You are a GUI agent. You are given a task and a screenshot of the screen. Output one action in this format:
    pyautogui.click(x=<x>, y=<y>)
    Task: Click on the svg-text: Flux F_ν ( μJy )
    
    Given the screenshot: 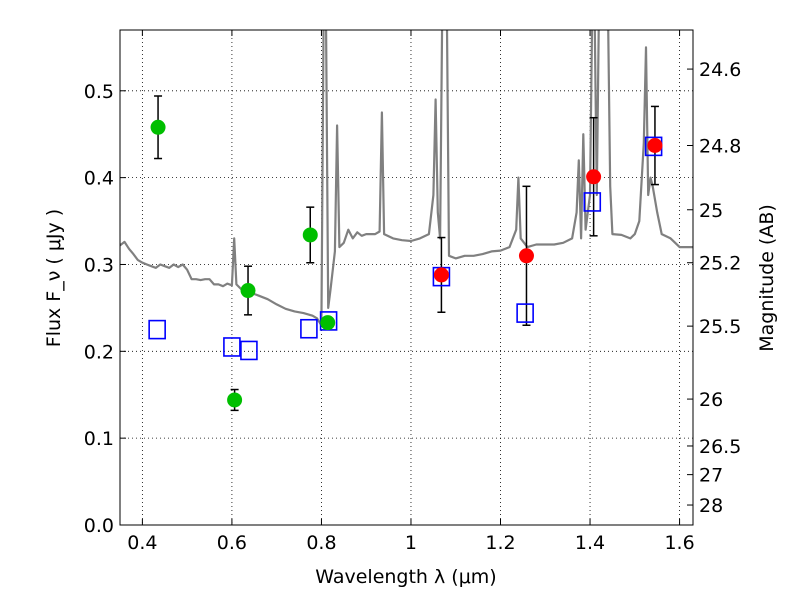 What is the action you would take?
    pyautogui.click(x=54, y=278)
    